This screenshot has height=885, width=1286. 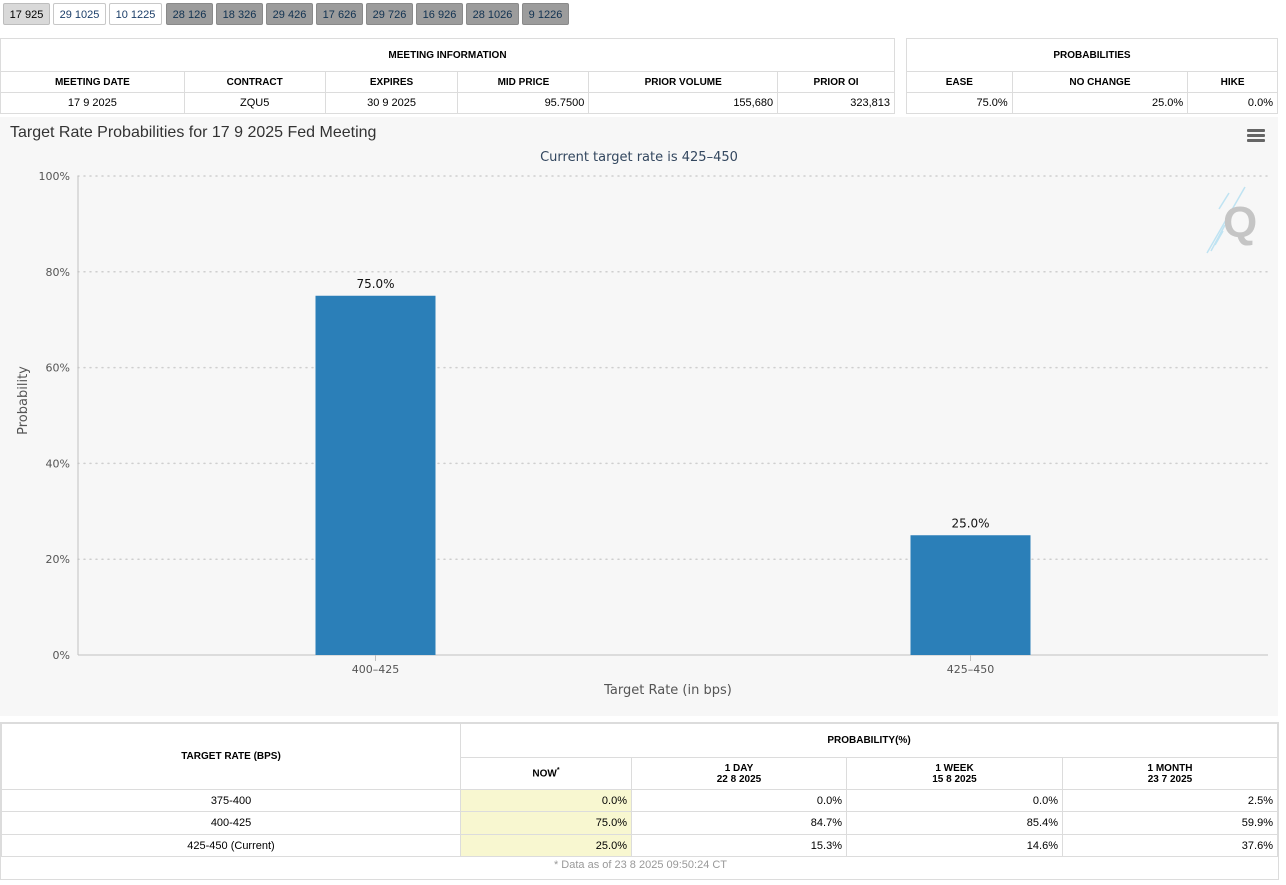 What do you see at coordinates (683, 103) in the screenshot?
I see `prior-volume-value: 155,680` at bounding box center [683, 103].